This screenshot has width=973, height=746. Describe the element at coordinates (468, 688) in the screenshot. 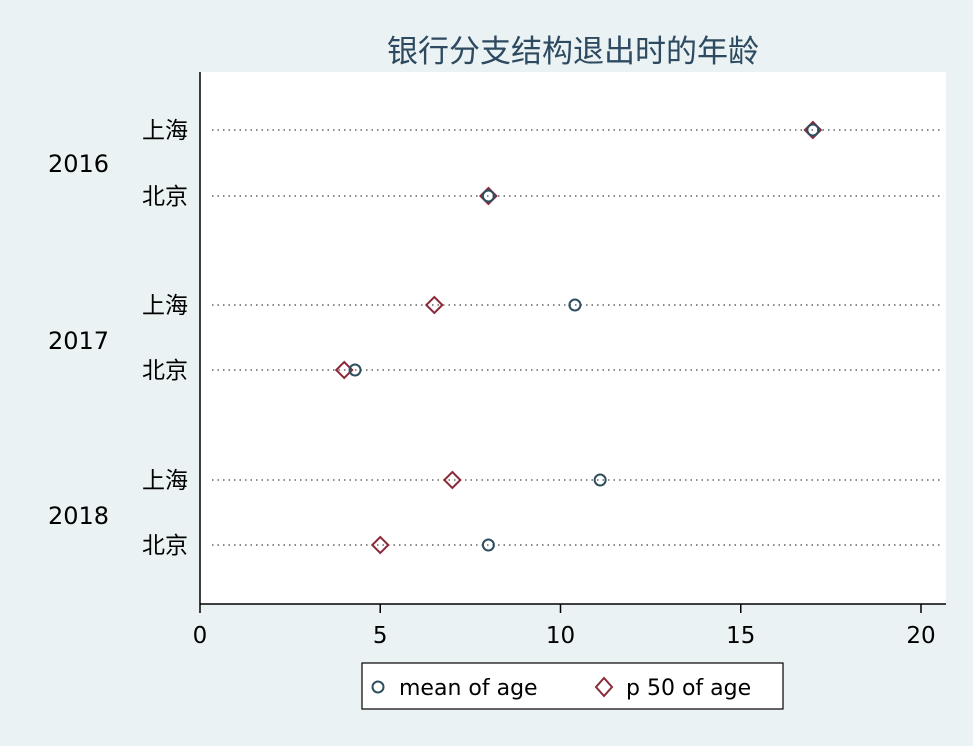

I see `legend-mean-label: mean of age` at that location.